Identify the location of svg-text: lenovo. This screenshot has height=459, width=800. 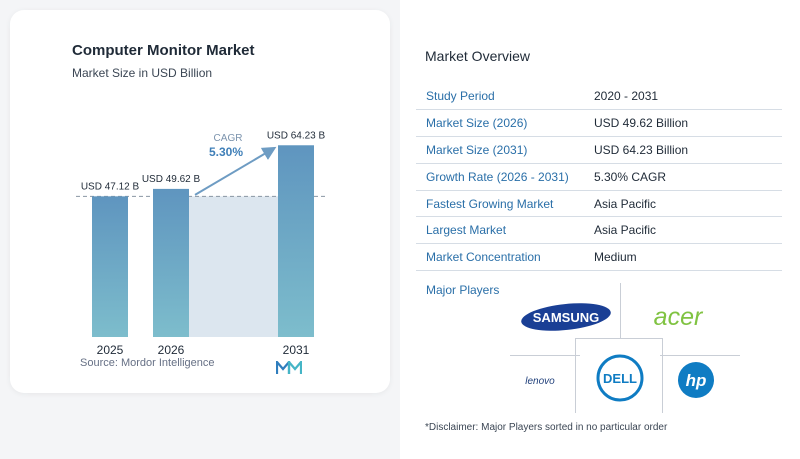
(540, 381).